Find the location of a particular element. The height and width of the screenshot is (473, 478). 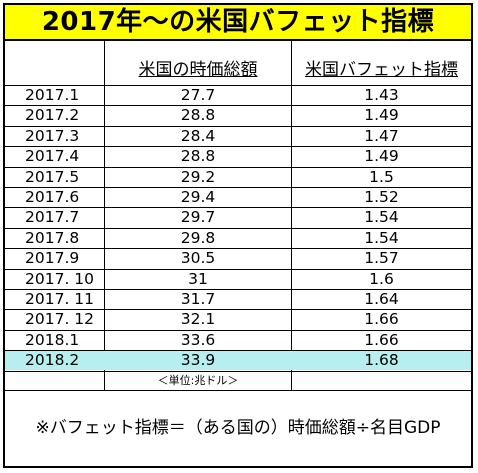

date-label: 2017.5 is located at coordinates (52, 176).